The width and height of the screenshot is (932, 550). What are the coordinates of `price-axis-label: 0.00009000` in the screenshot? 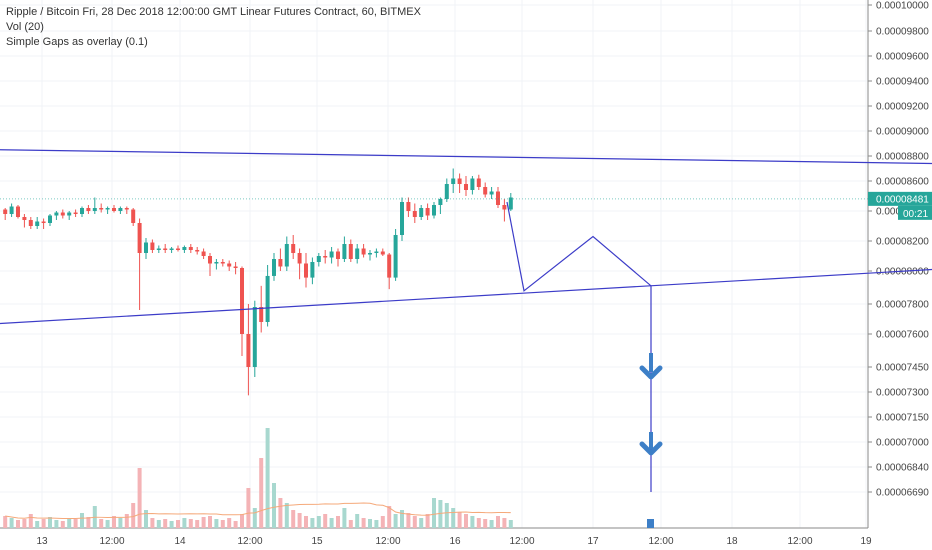 It's located at (902, 132).